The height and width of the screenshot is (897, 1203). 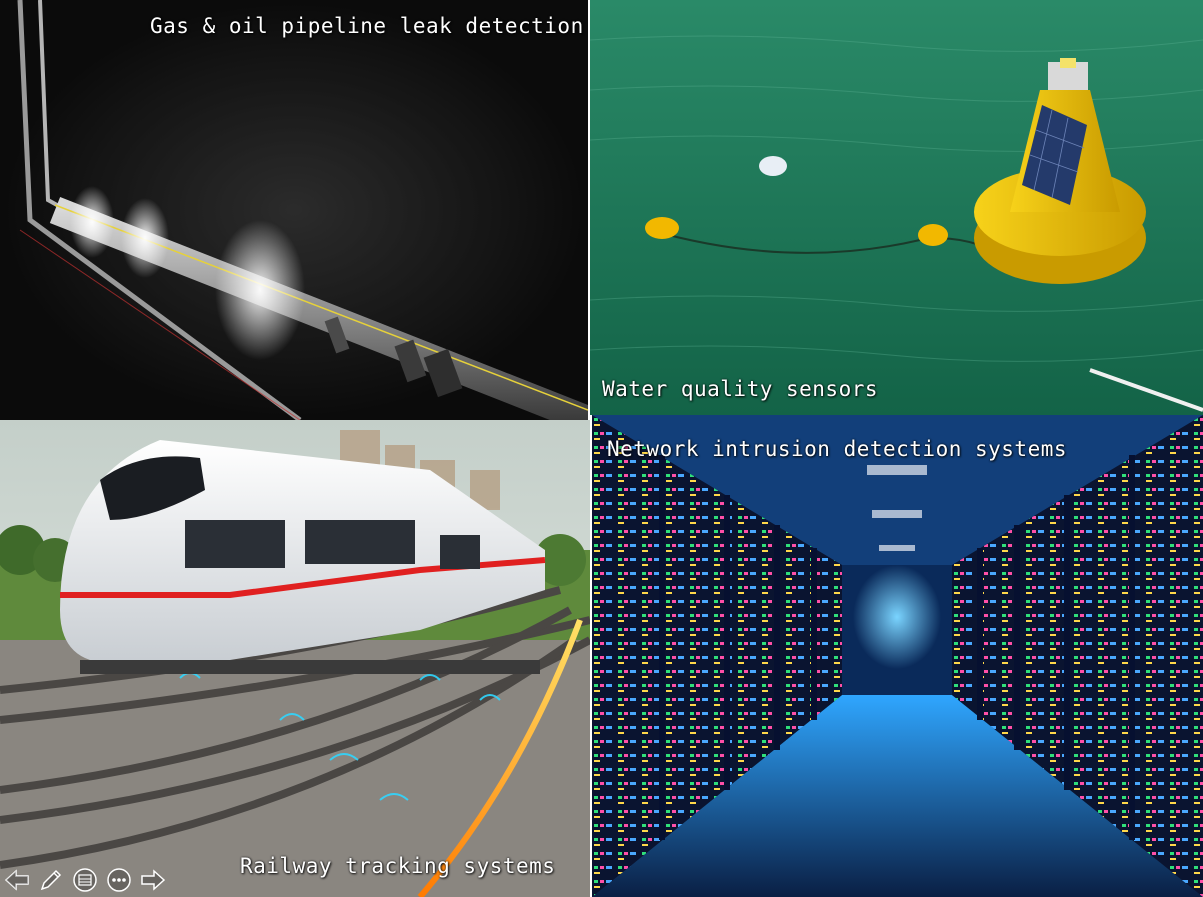 I want to click on arrow-right-icon, so click(x=153, y=880).